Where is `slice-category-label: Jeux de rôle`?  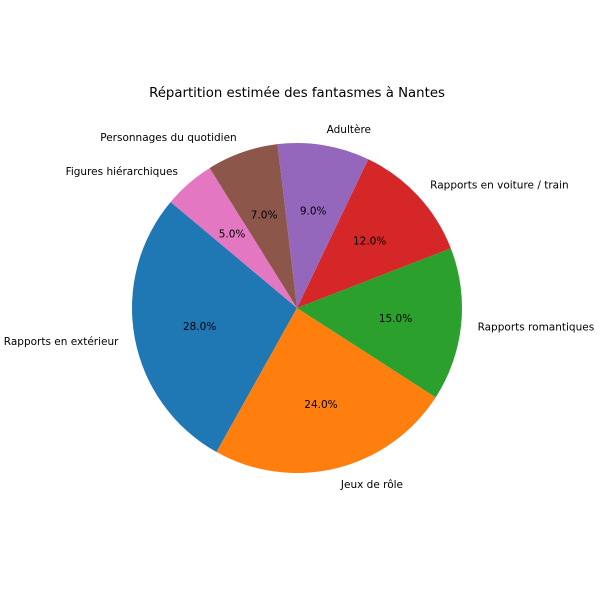
slice-category-label: Jeux de rôle is located at coordinates (371, 485).